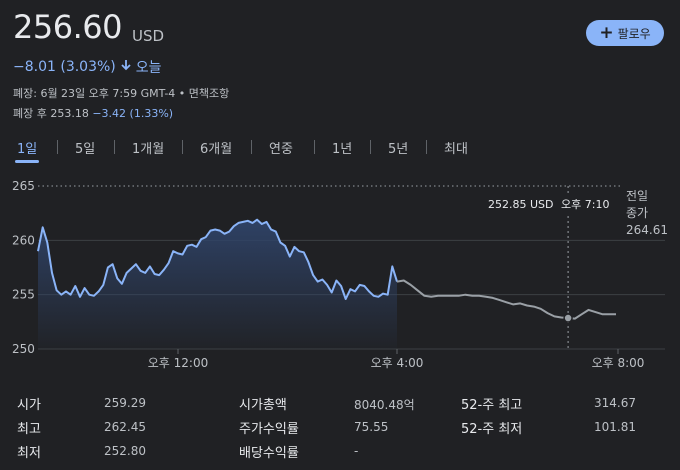  I want to click on after-hours-info: 폐장 후 253.18 −3.42 (1.33%), so click(93, 113).